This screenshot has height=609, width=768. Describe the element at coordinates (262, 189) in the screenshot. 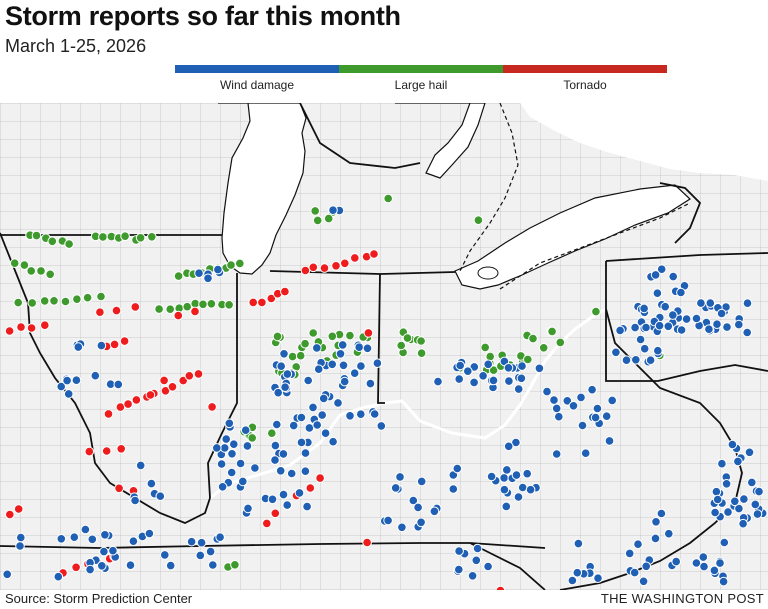

I see `lake-michigan` at that location.